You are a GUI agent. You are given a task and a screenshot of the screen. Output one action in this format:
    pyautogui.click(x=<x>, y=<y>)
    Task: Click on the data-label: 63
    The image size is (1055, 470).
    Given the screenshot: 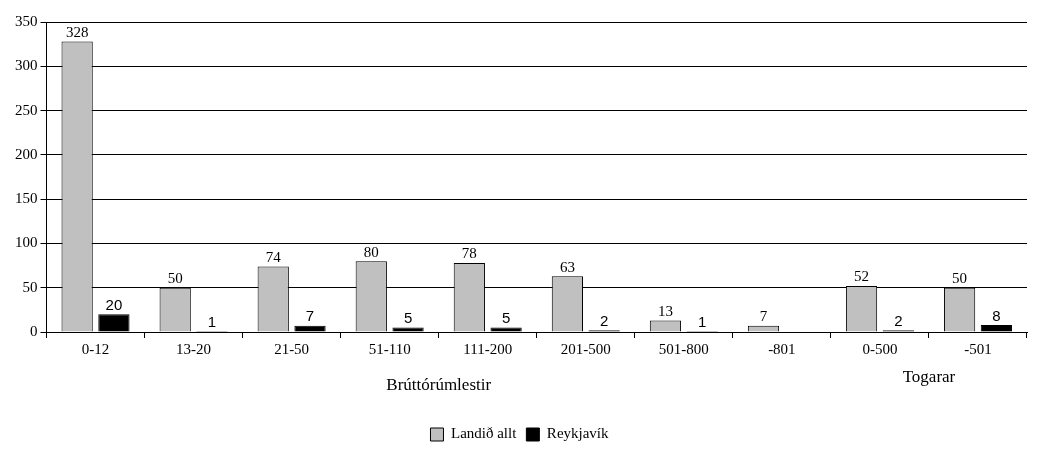 What is the action you would take?
    pyautogui.click(x=567, y=266)
    